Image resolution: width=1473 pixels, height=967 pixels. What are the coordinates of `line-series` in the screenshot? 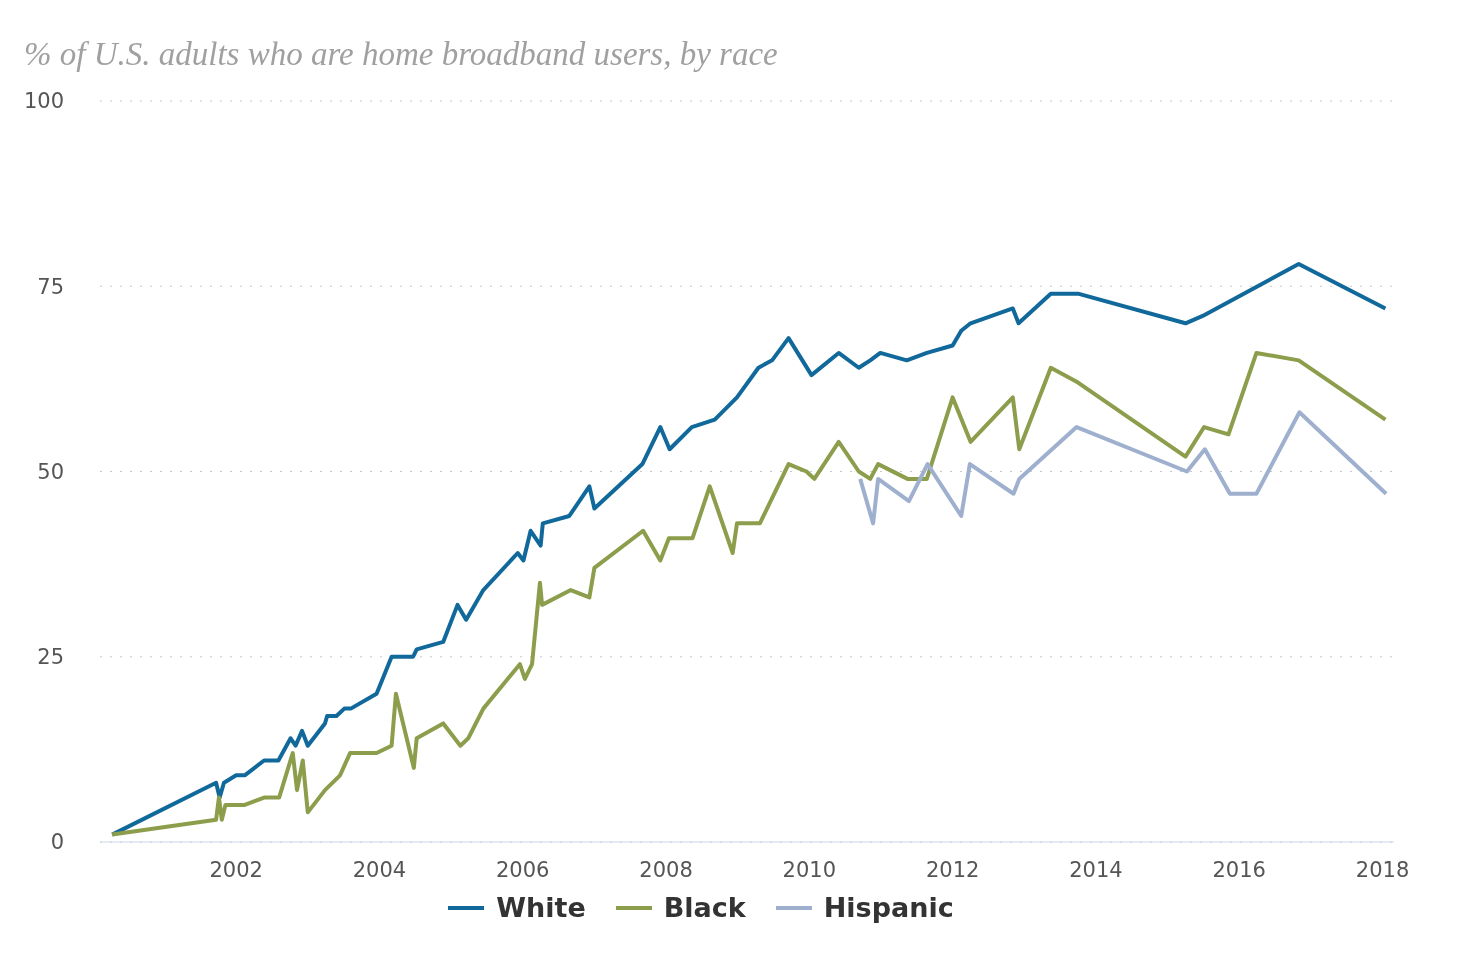 It's located at (1123, 468).